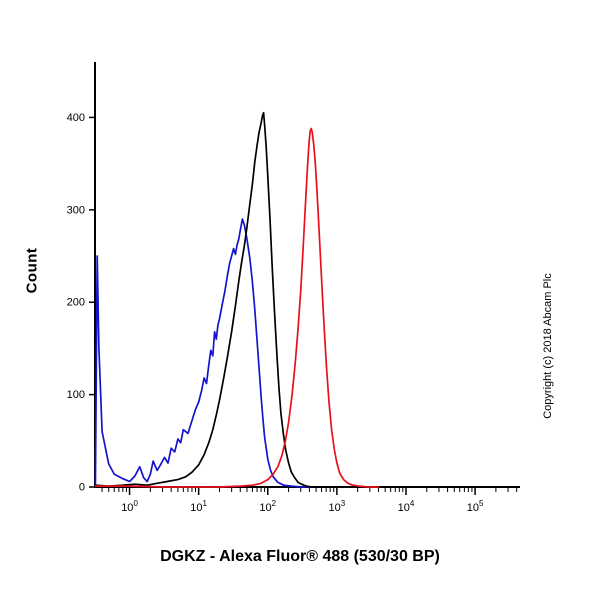  I want to click on y-tick-label: 100, so click(76, 395).